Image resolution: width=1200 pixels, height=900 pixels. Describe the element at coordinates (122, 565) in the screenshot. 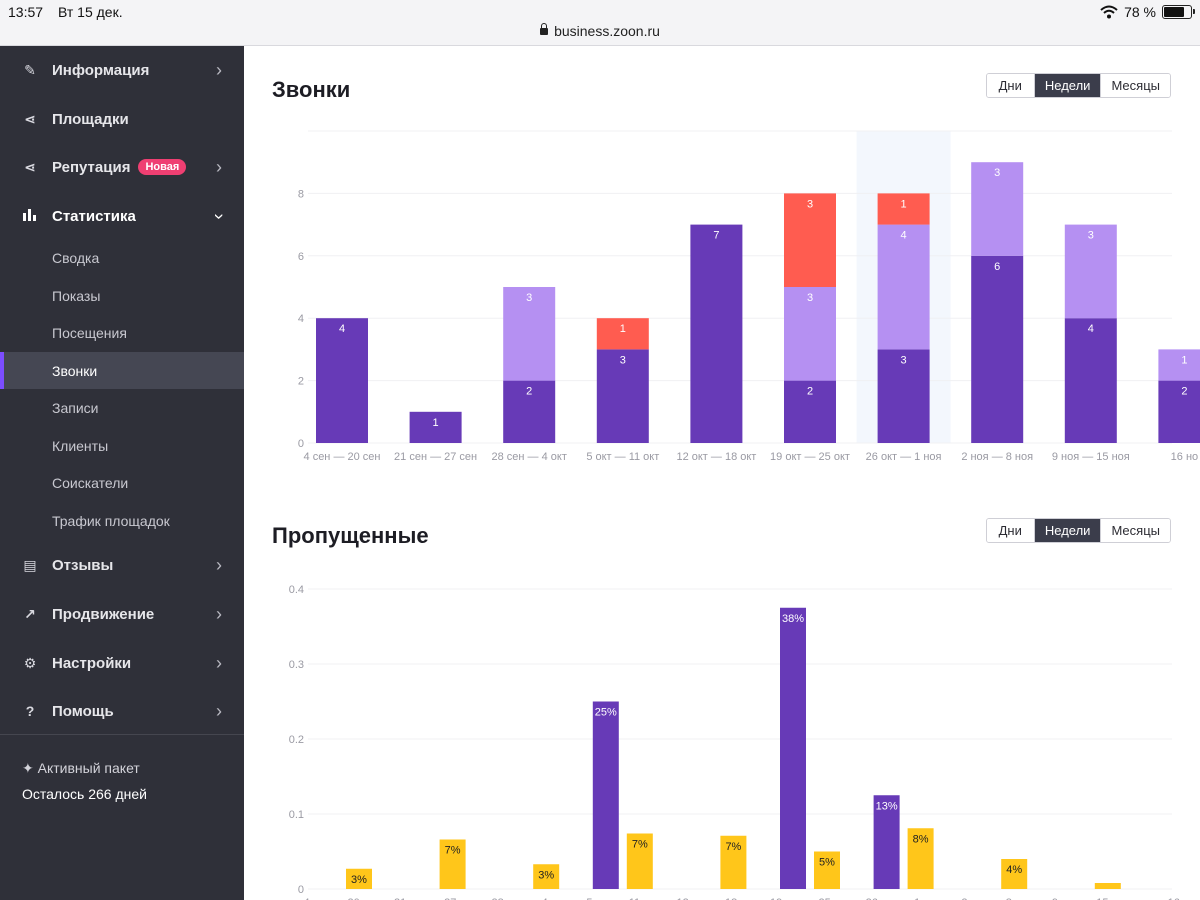

I see `sidebar-item-reviews: ▤ Отзывы ›` at that location.